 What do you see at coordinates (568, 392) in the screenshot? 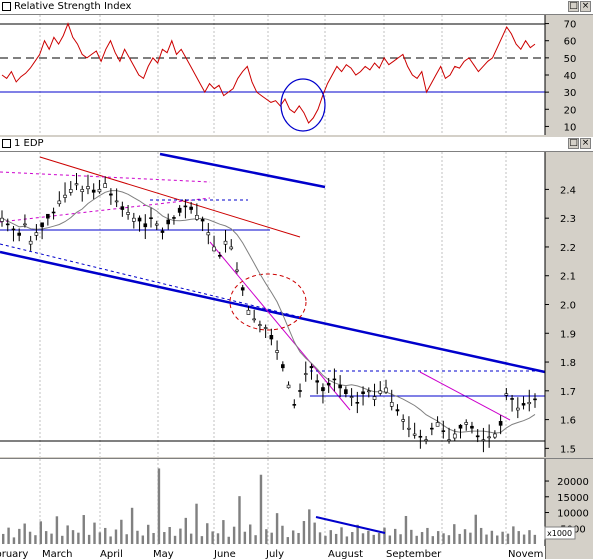
I see `price-y-tick-label: 1.7` at bounding box center [568, 392].